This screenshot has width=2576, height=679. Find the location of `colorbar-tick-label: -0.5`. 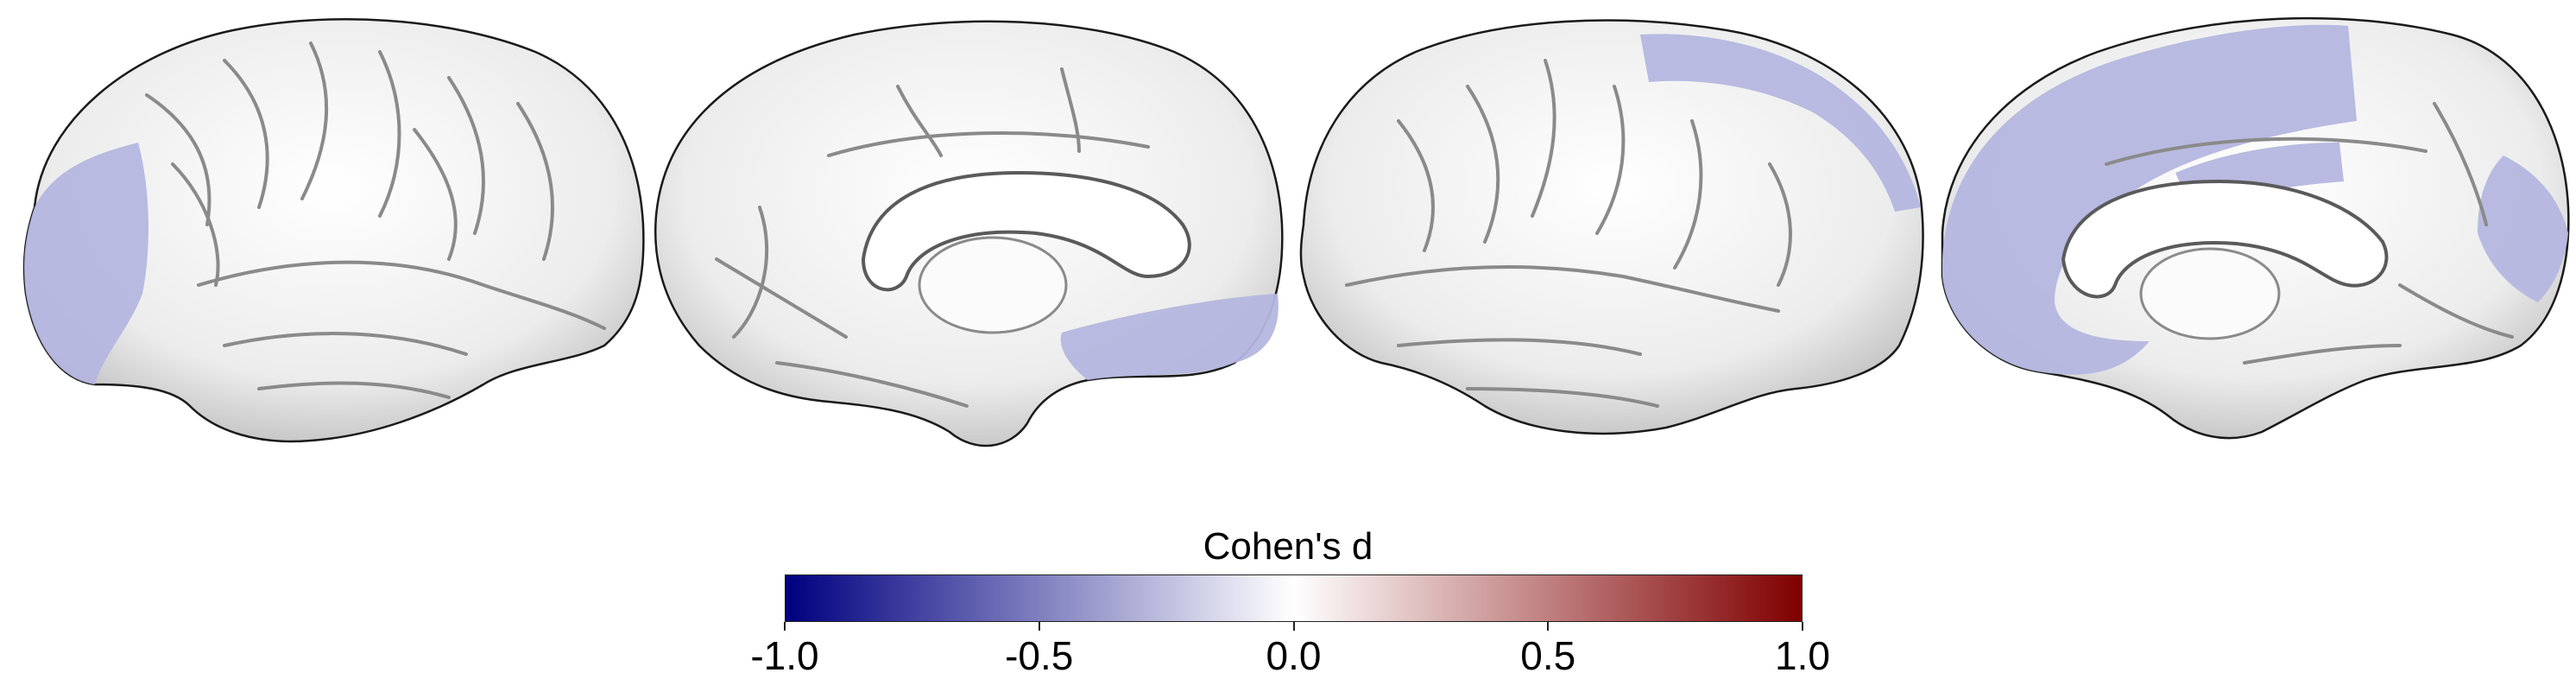

colorbar-tick-label: -0.5 is located at coordinates (1039, 656).